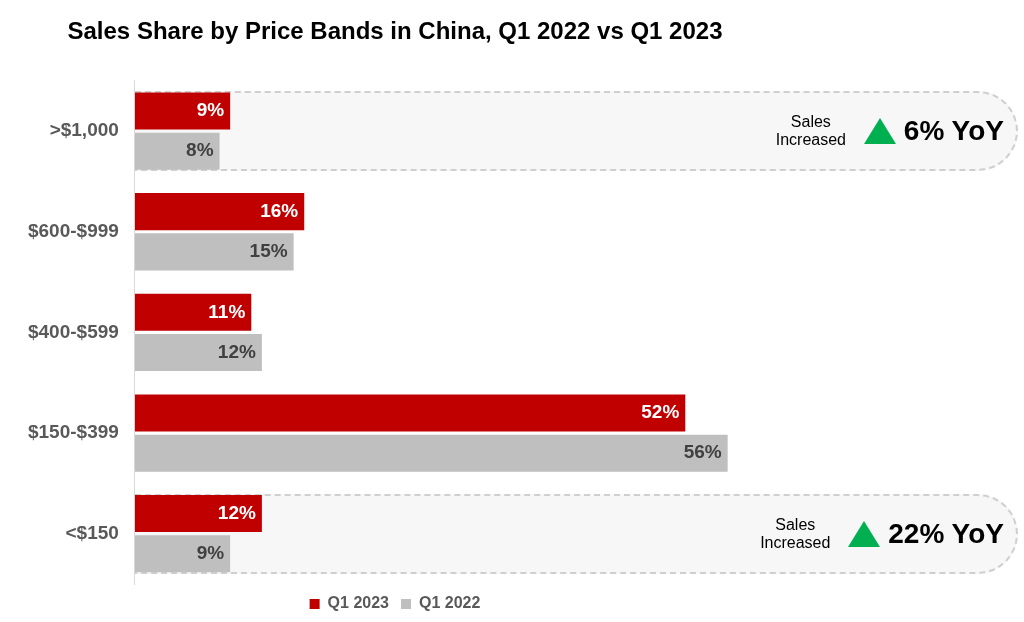 The height and width of the screenshot is (622, 1024). What do you see at coordinates (73, 230) in the screenshot?
I see `y-tick-label: $600-$999` at bounding box center [73, 230].